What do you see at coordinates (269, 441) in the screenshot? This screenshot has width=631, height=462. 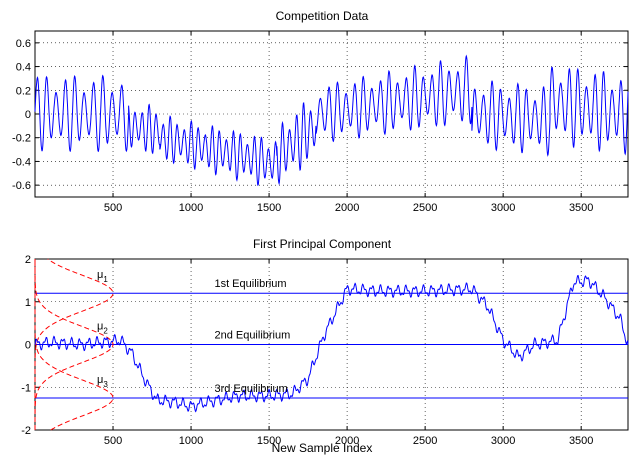 I see `bottom-x-tick-label: 1500` at bounding box center [269, 441].